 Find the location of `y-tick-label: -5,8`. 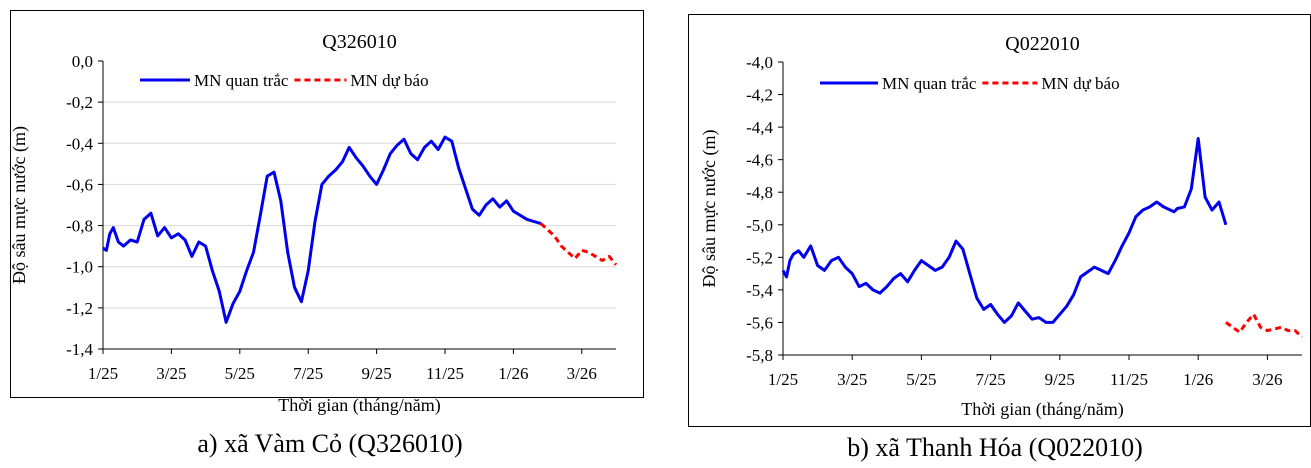

y-tick-label: -5,8 is located at coordinates (759, 355).